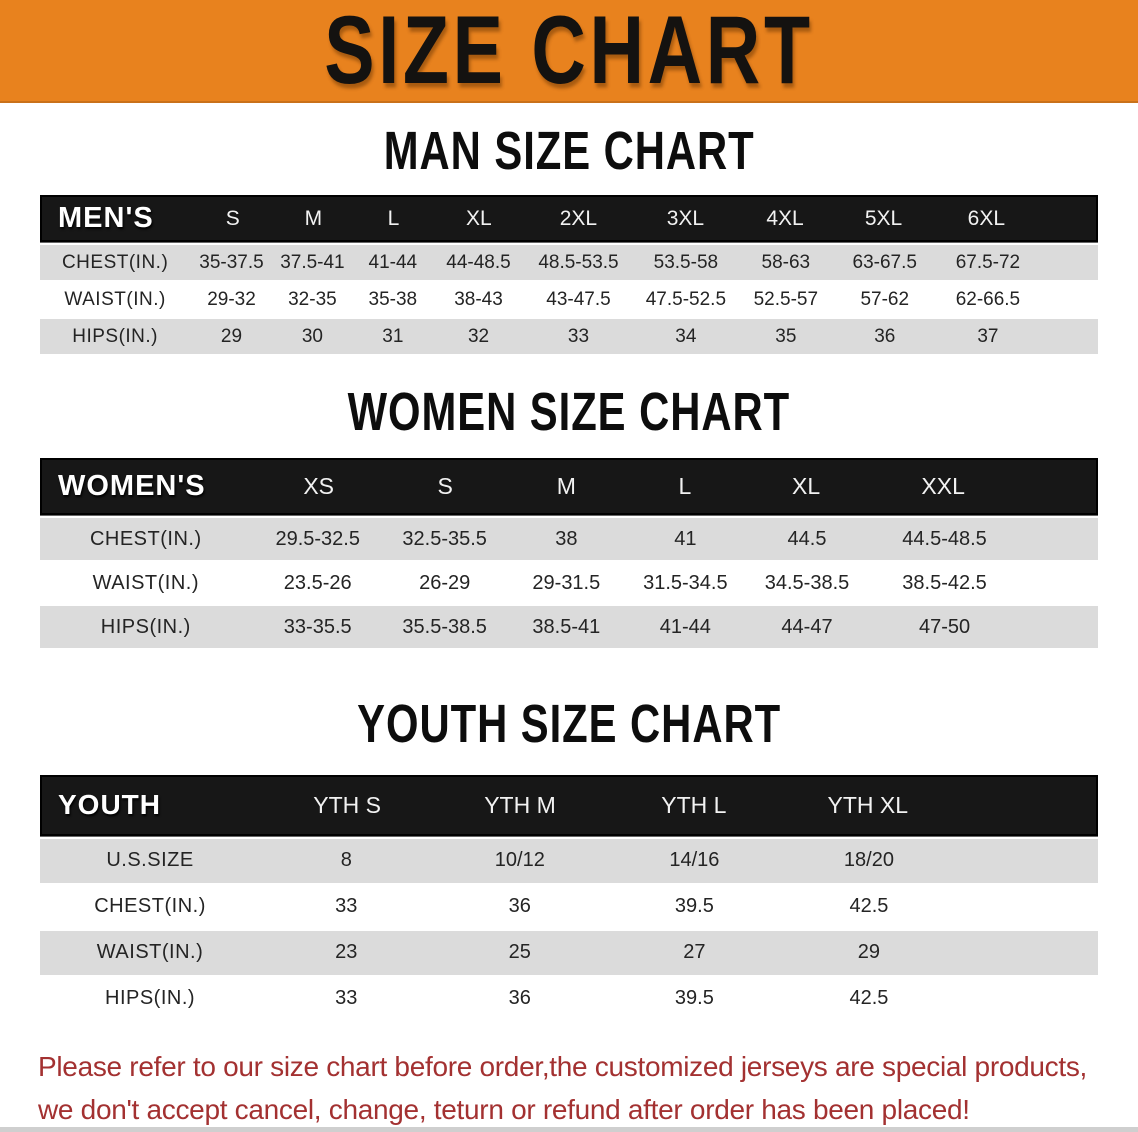 The height and width of the screenshot is (1132, 1138). Describe the element at coordinates (944, 582) in the screenshot. I see `value-waist-in-xxl: 38.5-42.5` at that location.